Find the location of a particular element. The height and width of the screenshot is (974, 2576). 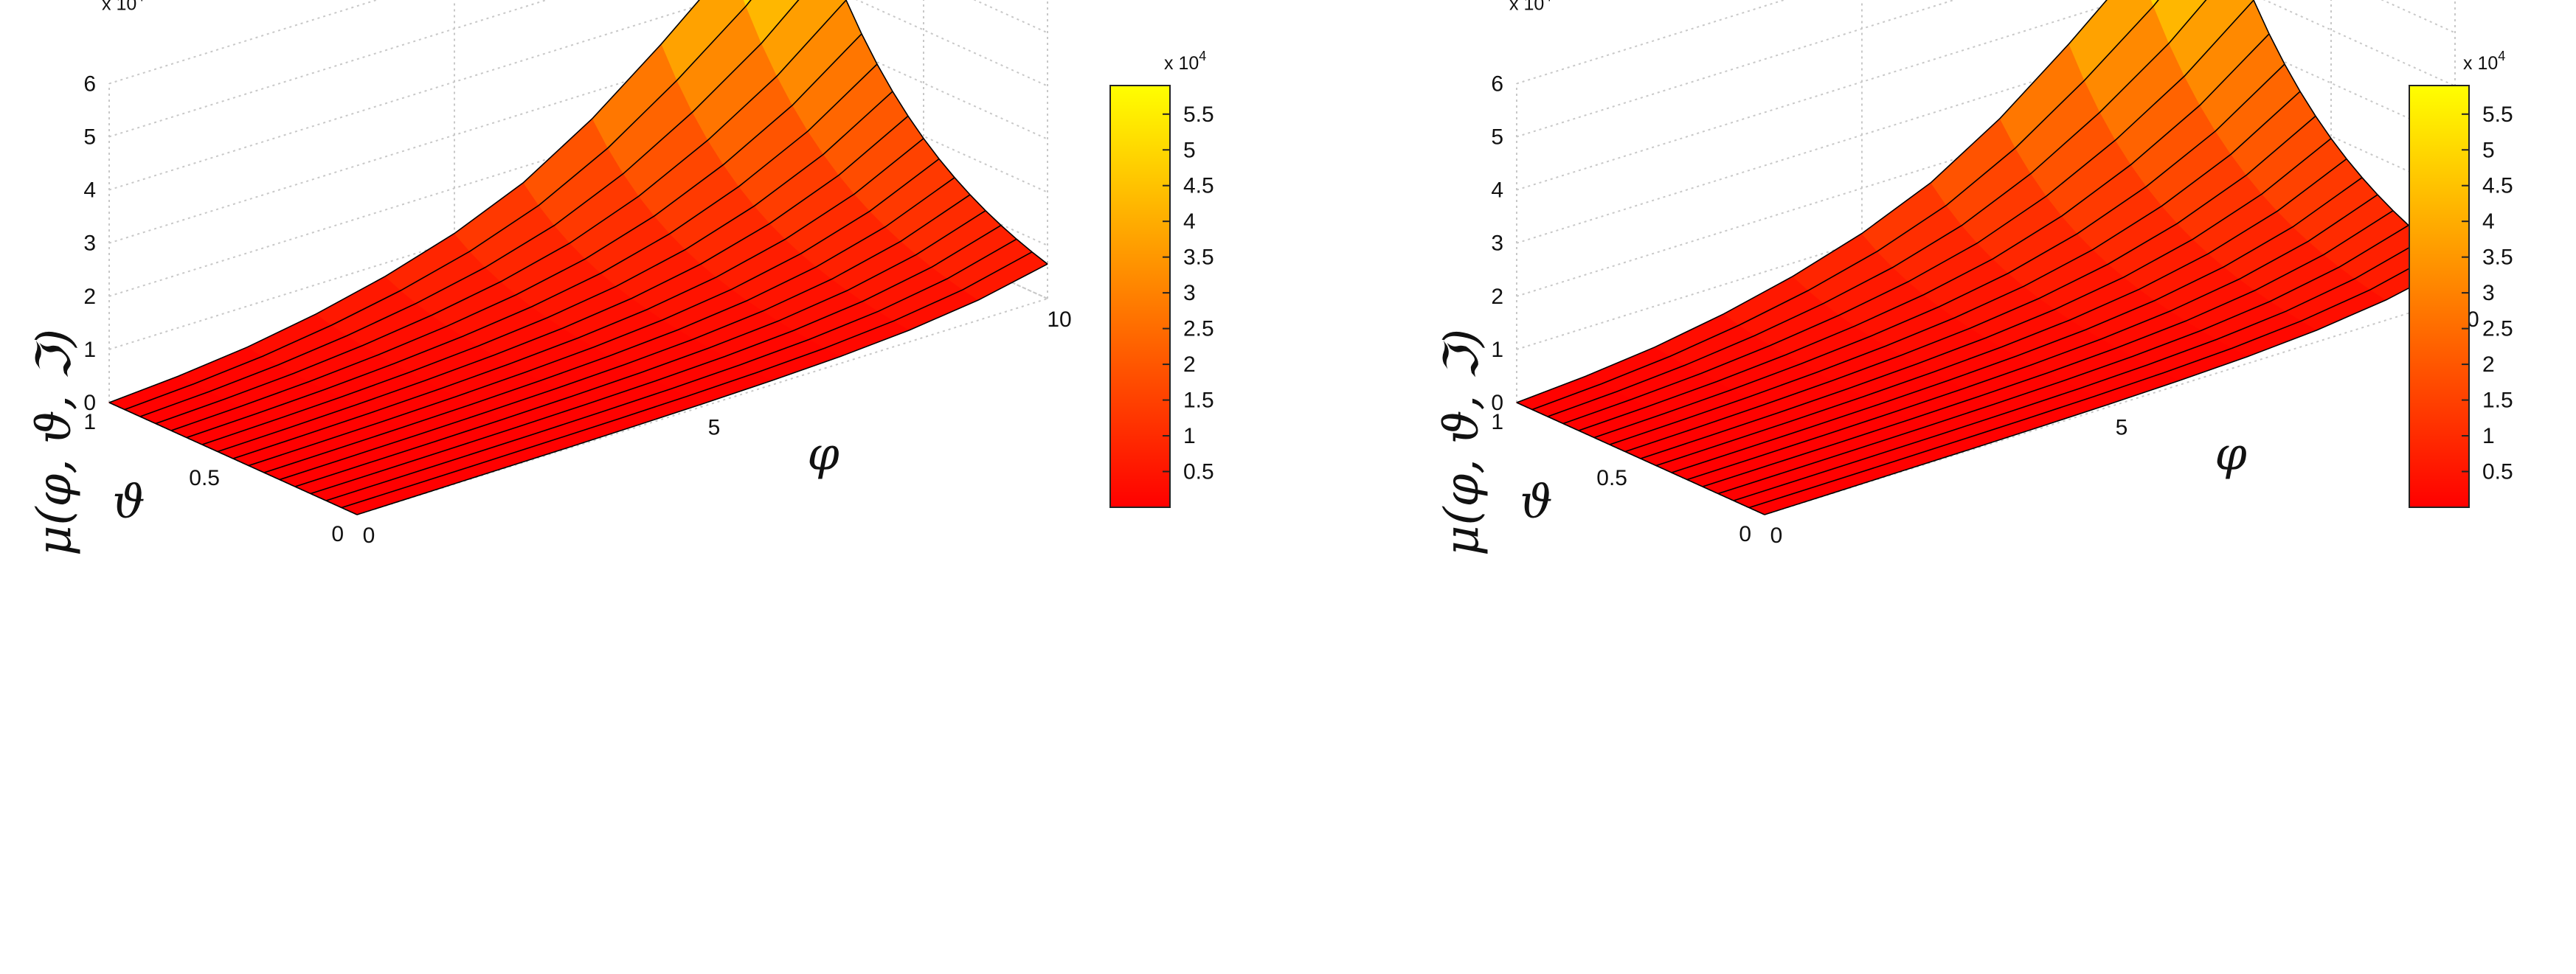

x-tick-labels: 0 5 10 is located at coordinates (718, 428).